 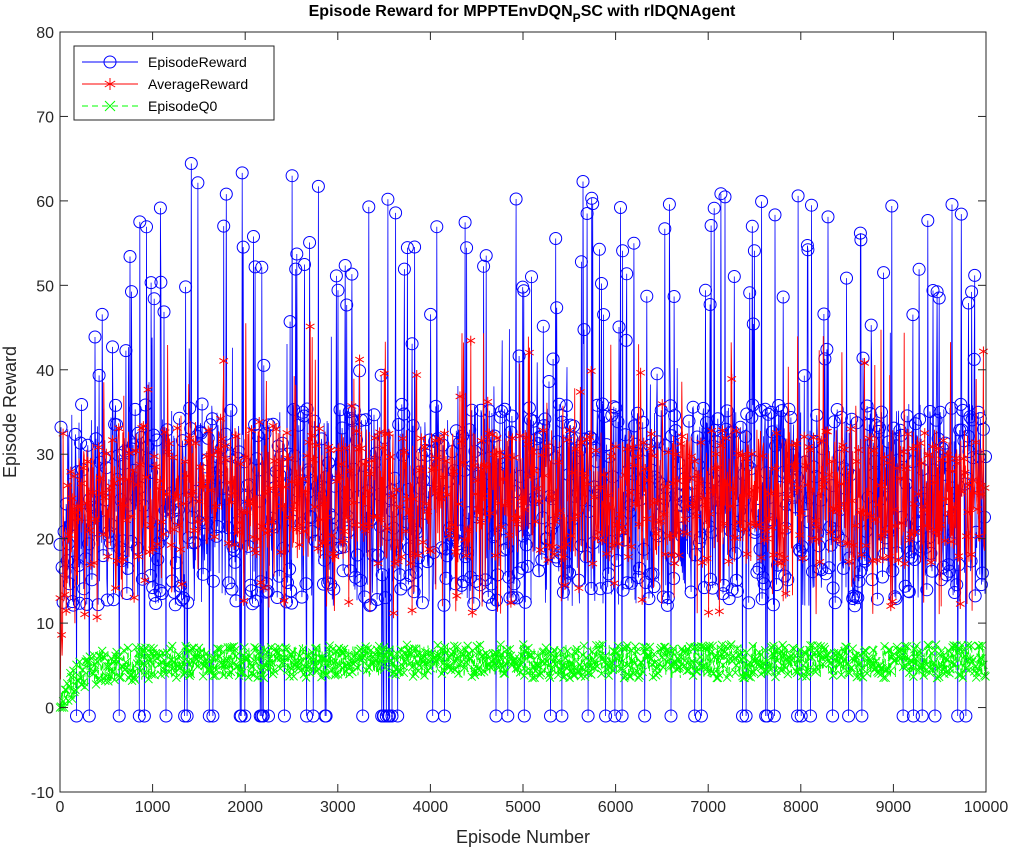 I want to click on x-tick-label: 10000, so click(x=986, y=807).